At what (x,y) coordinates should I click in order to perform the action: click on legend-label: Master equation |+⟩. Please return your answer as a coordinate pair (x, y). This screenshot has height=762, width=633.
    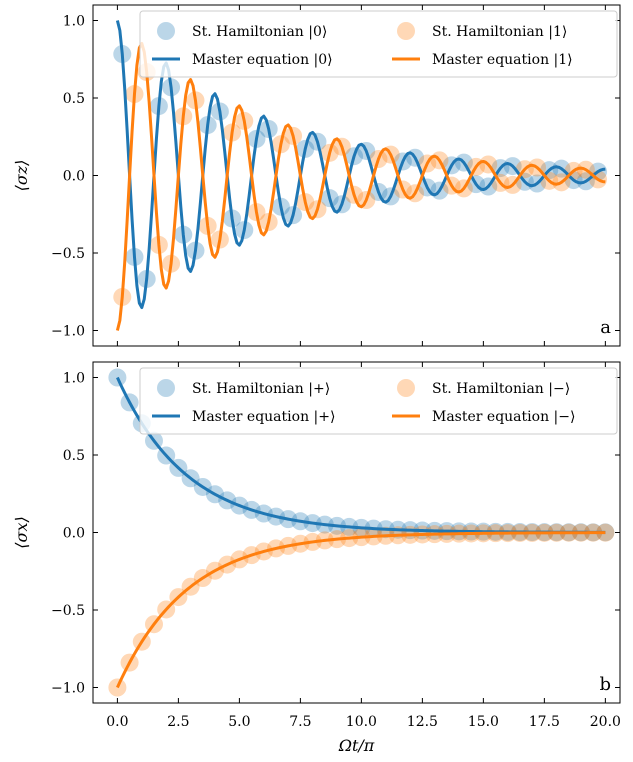
    Looking at the image, I should click on (263, 417).